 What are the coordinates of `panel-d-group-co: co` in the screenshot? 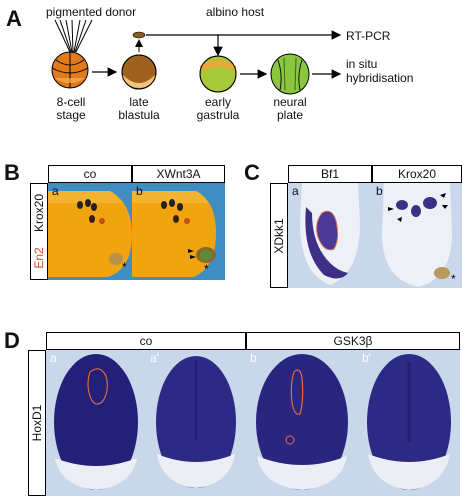 It's located at (146, 341).